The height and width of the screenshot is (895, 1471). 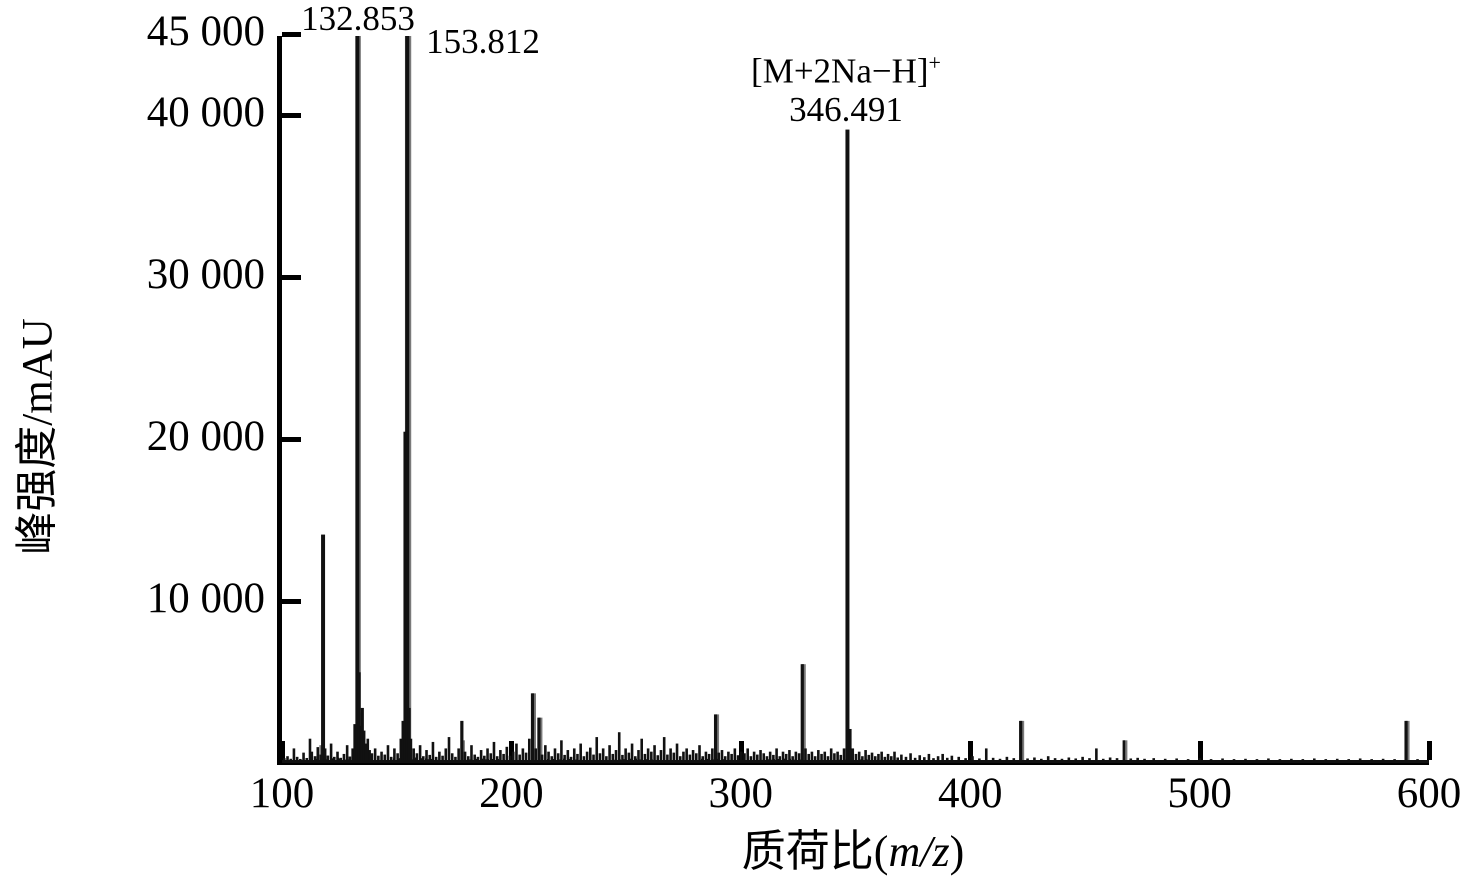 What do you see at coordinates (483, 41) in the screenshot?
I see `peak-label-153: 153.812` at bounding box center [483, 41].